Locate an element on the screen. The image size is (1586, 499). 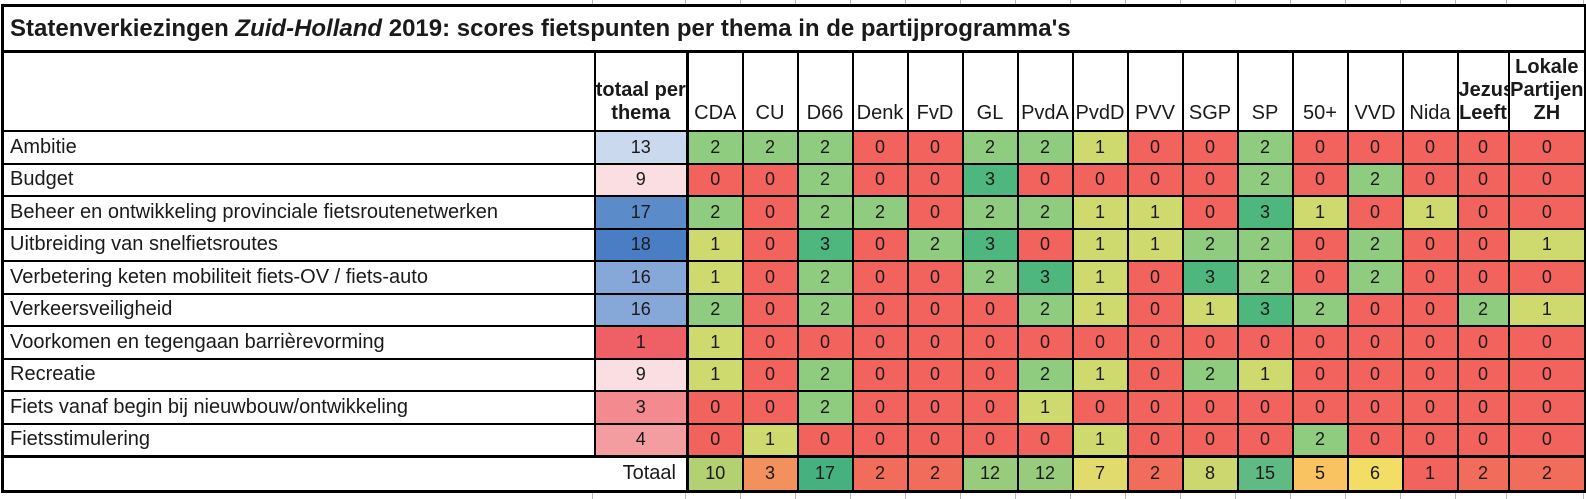
column-total-cell: 1 is located at coordinates (1430, 473).